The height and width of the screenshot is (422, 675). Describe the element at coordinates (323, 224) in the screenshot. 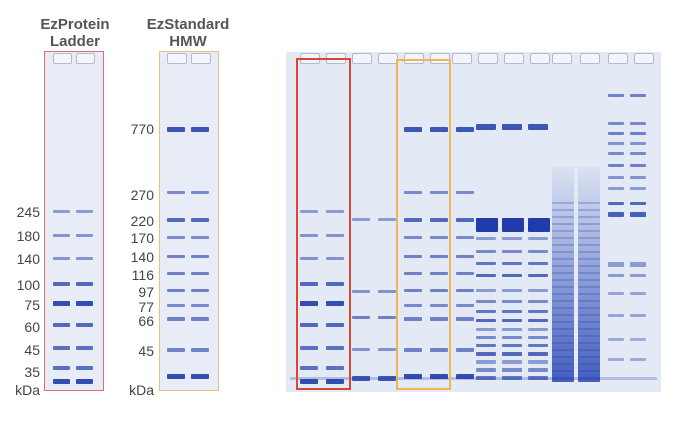

I see `gel3-red-highlight-box` at that location.